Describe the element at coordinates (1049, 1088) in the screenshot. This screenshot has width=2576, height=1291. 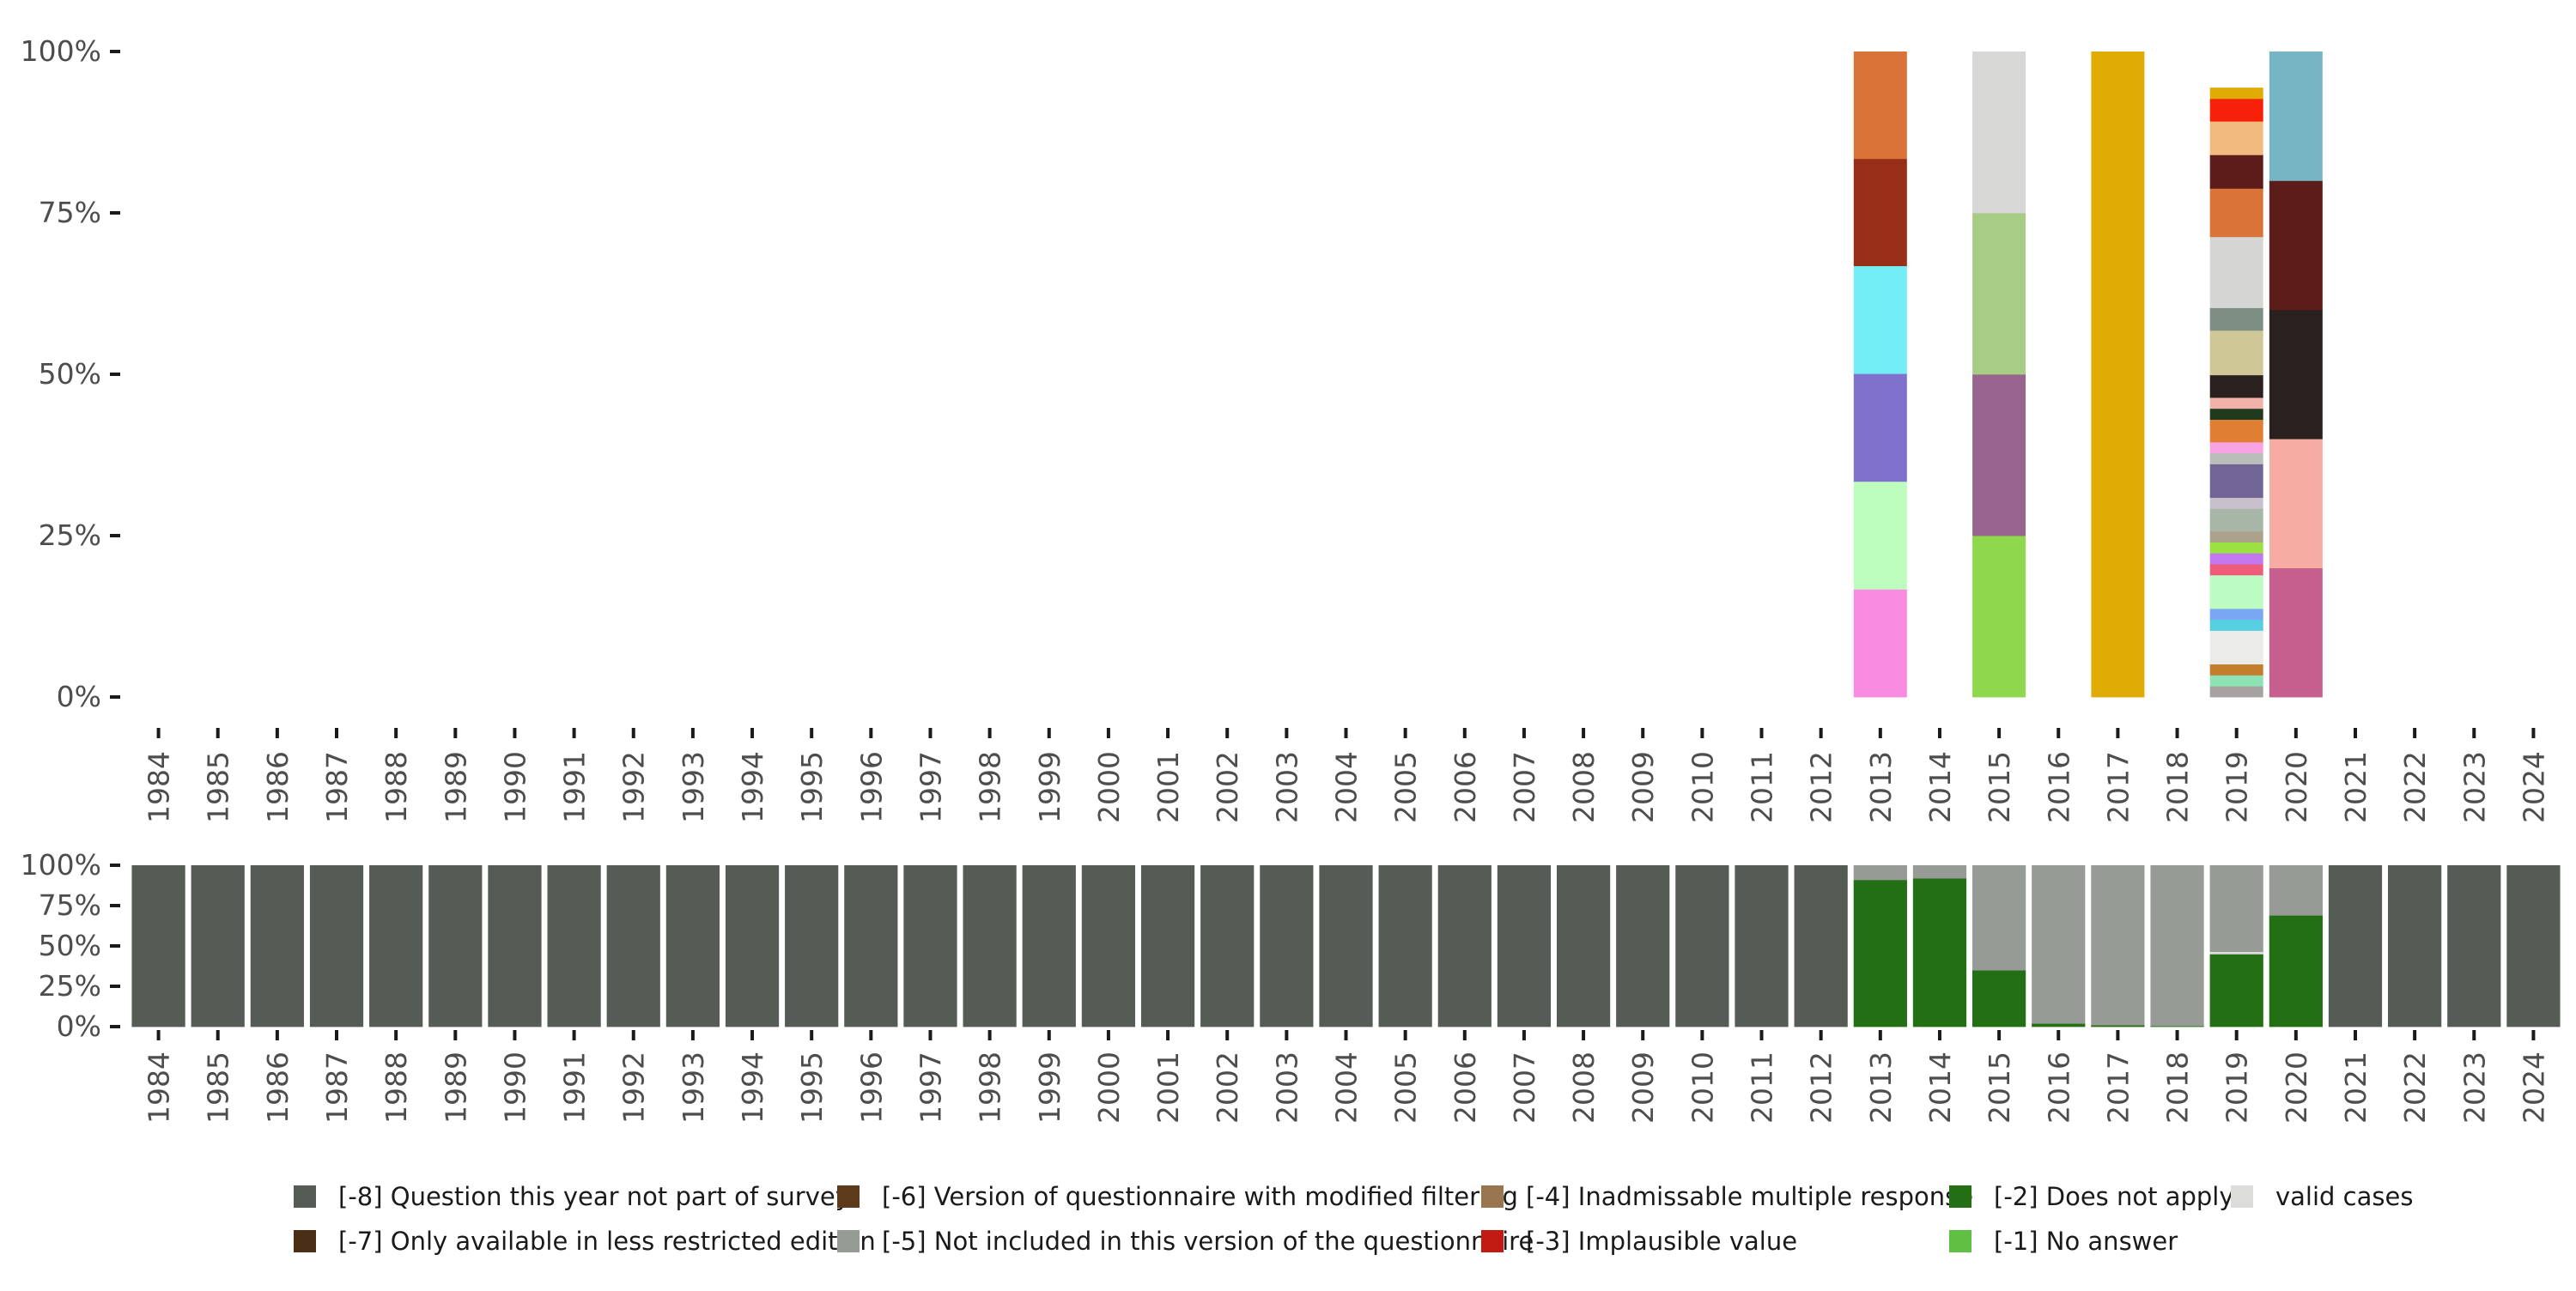
I see `x-tick-label: 1999` at that location.